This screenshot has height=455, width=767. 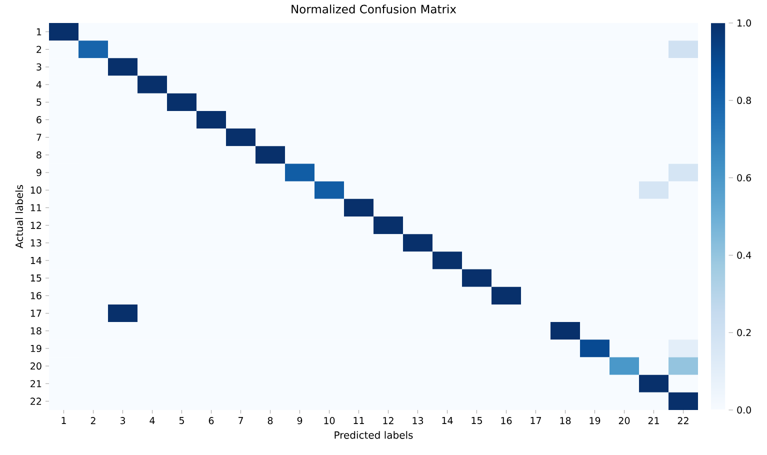 I want to click on x-tick-label: 2, so click(x=93, y=420).